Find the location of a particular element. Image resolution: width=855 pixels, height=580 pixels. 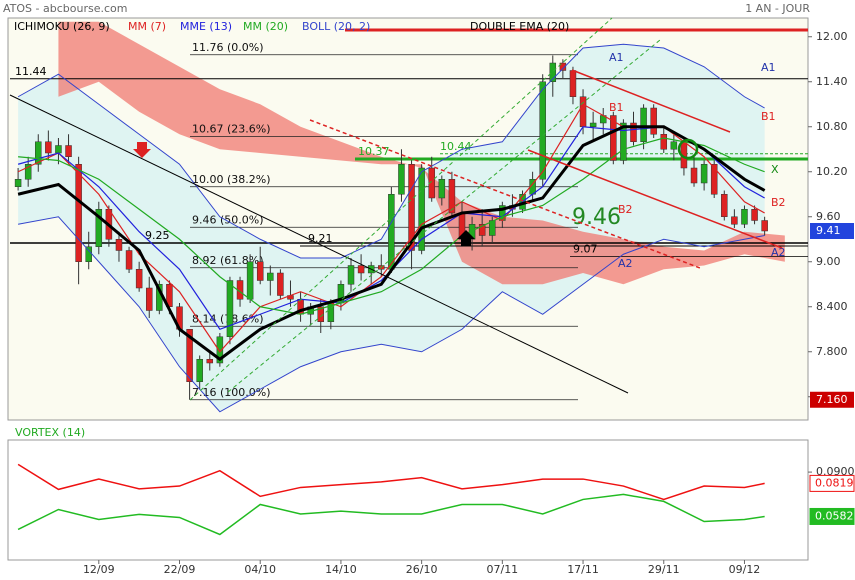

y-tick-label: 12.00 is located at coordinates (832, 36).